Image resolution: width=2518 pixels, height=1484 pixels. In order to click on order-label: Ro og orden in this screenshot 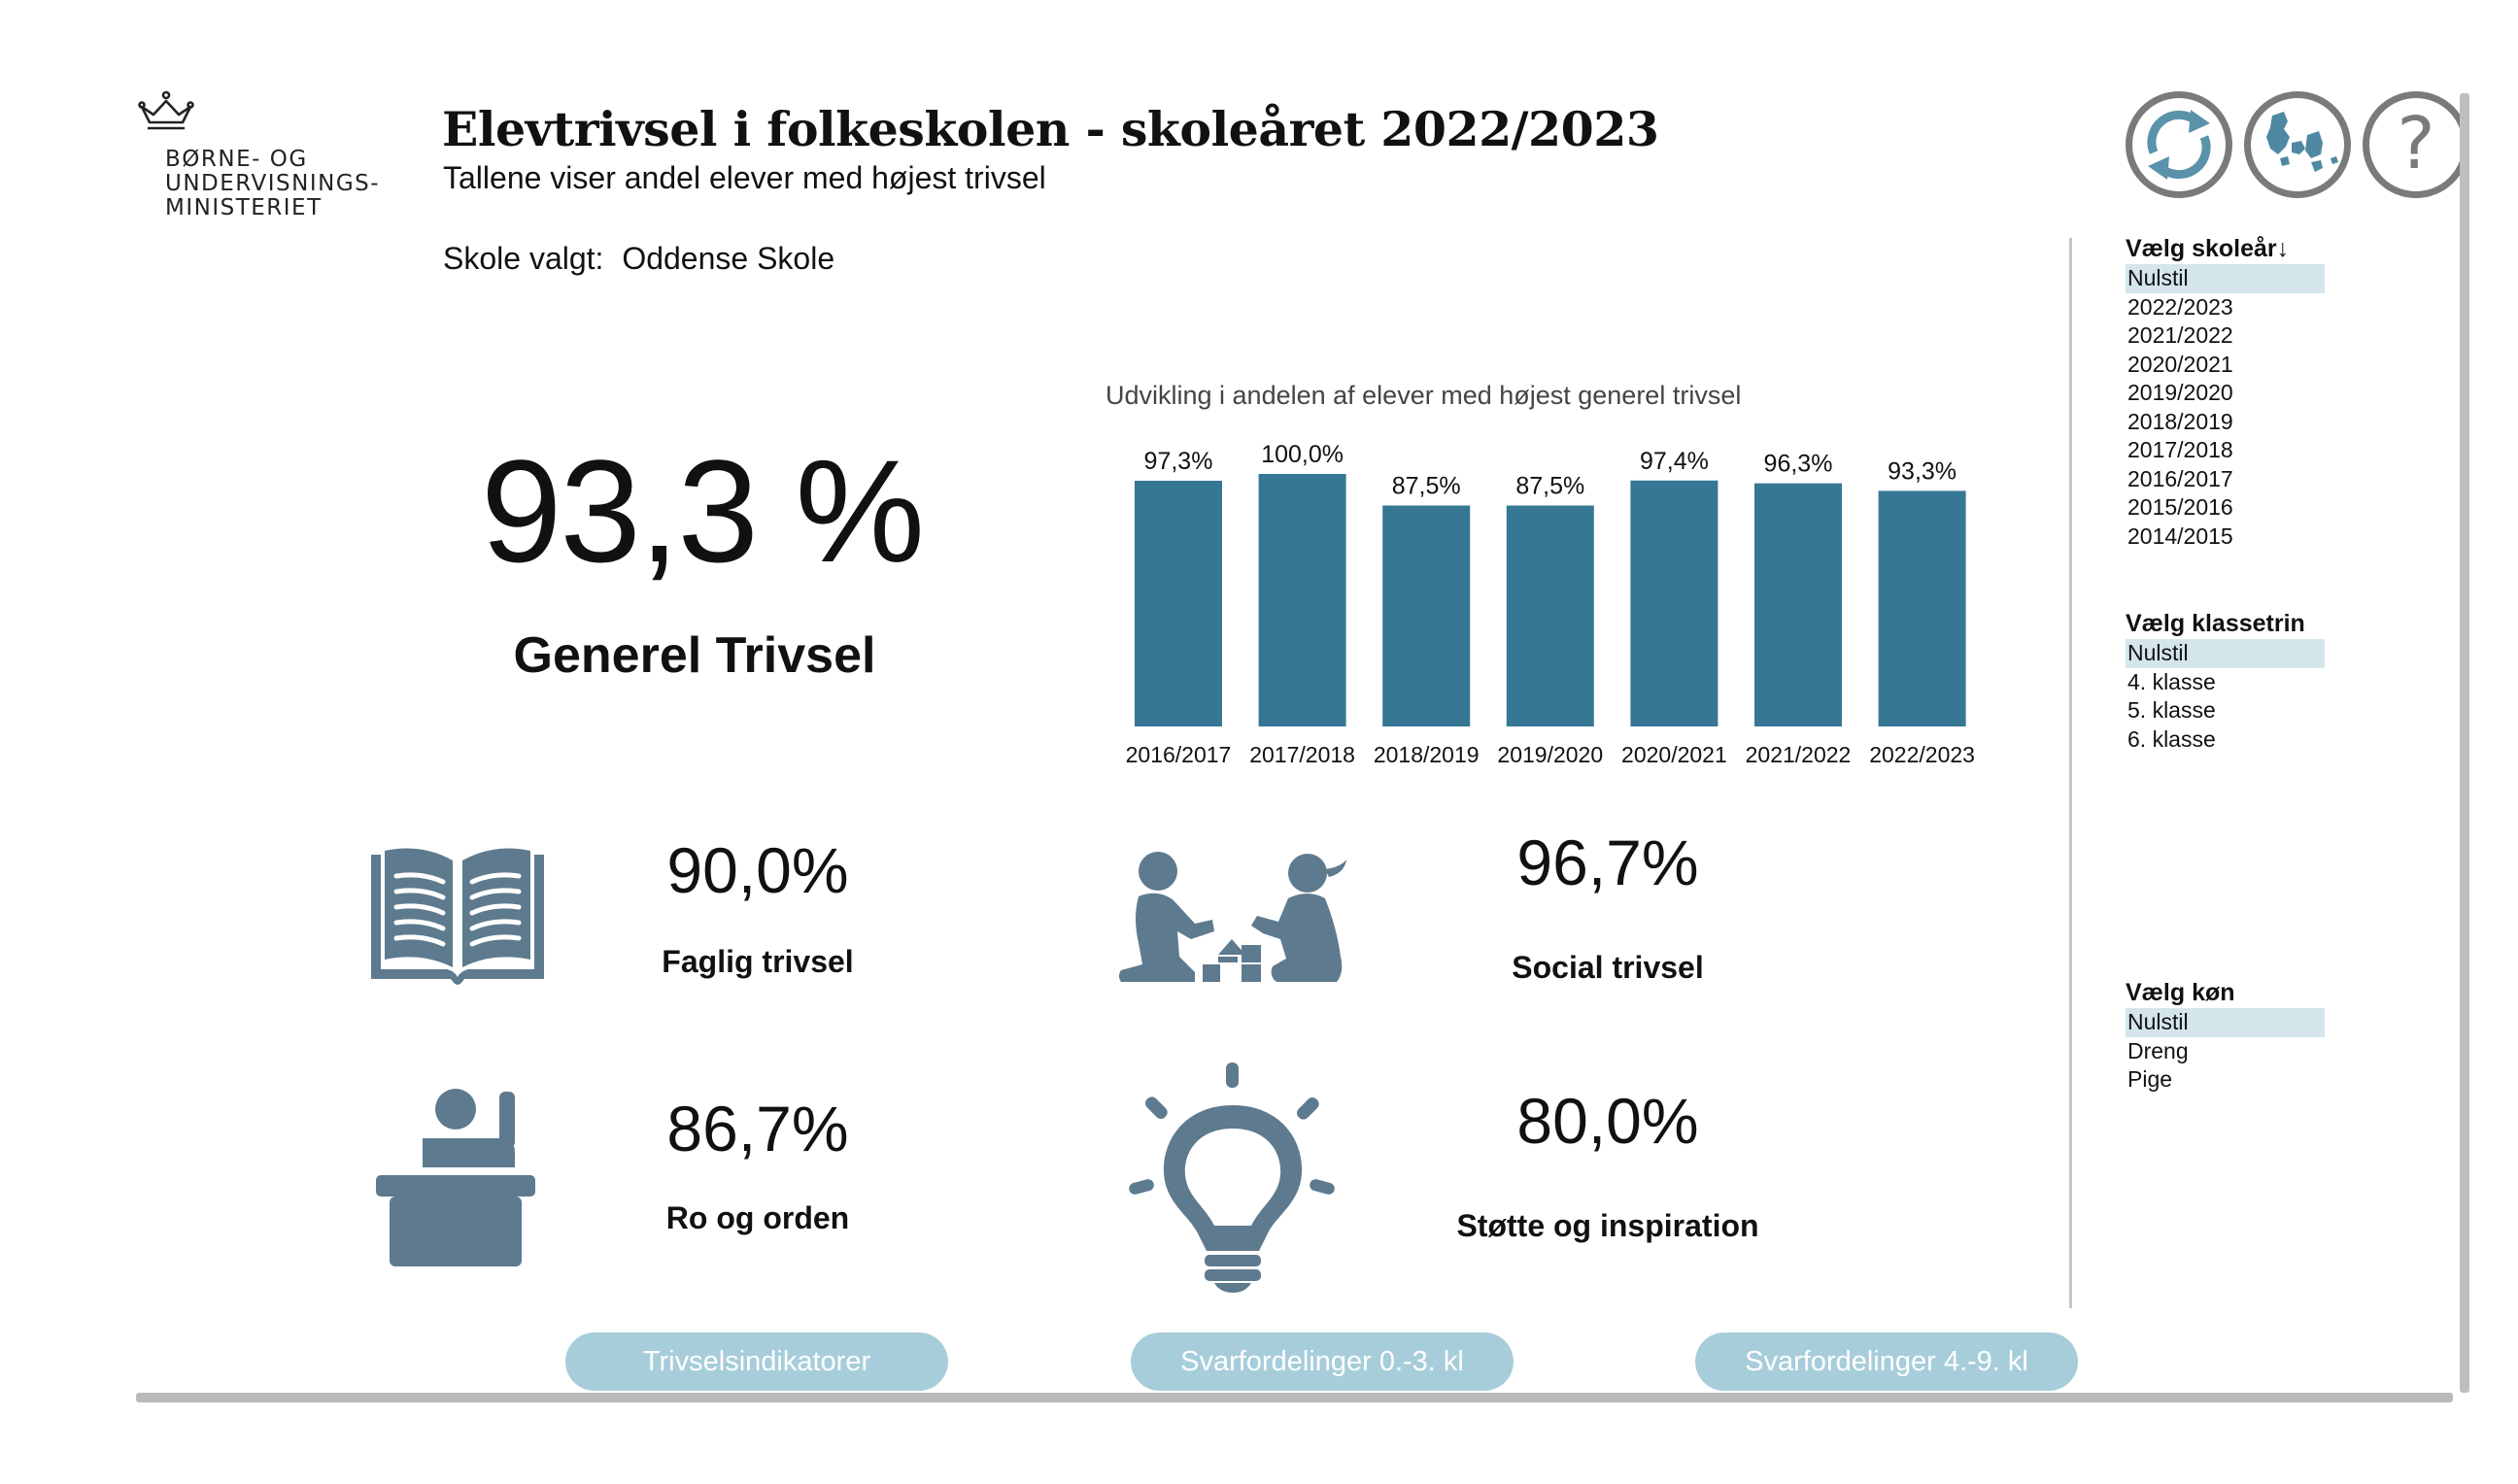, I will do `click(757, 1217)`.